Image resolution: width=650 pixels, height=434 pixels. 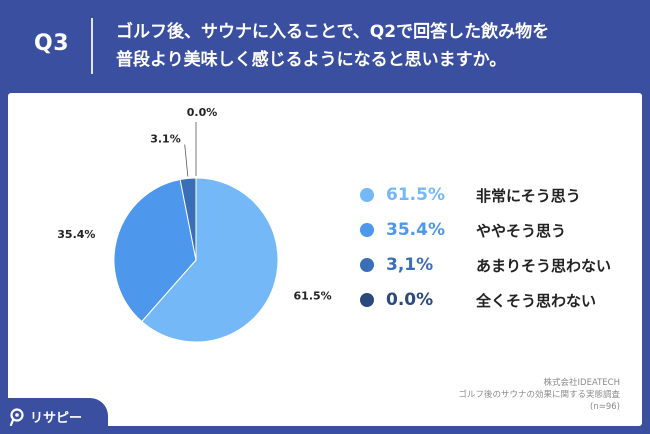 I want to click on pie-leader-line, so click(x=186, y=160).